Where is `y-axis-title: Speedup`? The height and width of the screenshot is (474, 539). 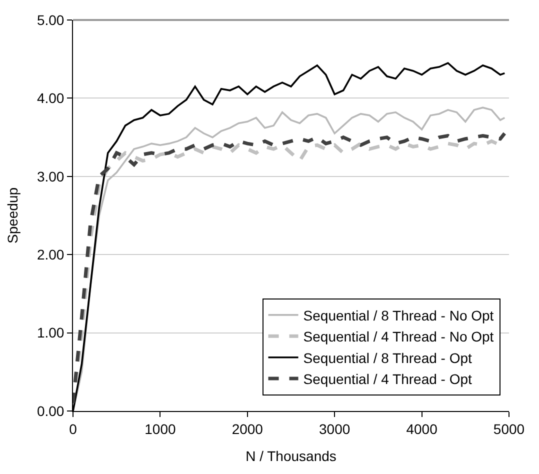 y-axis-title: Speedup is located at coordinates (12, 215).